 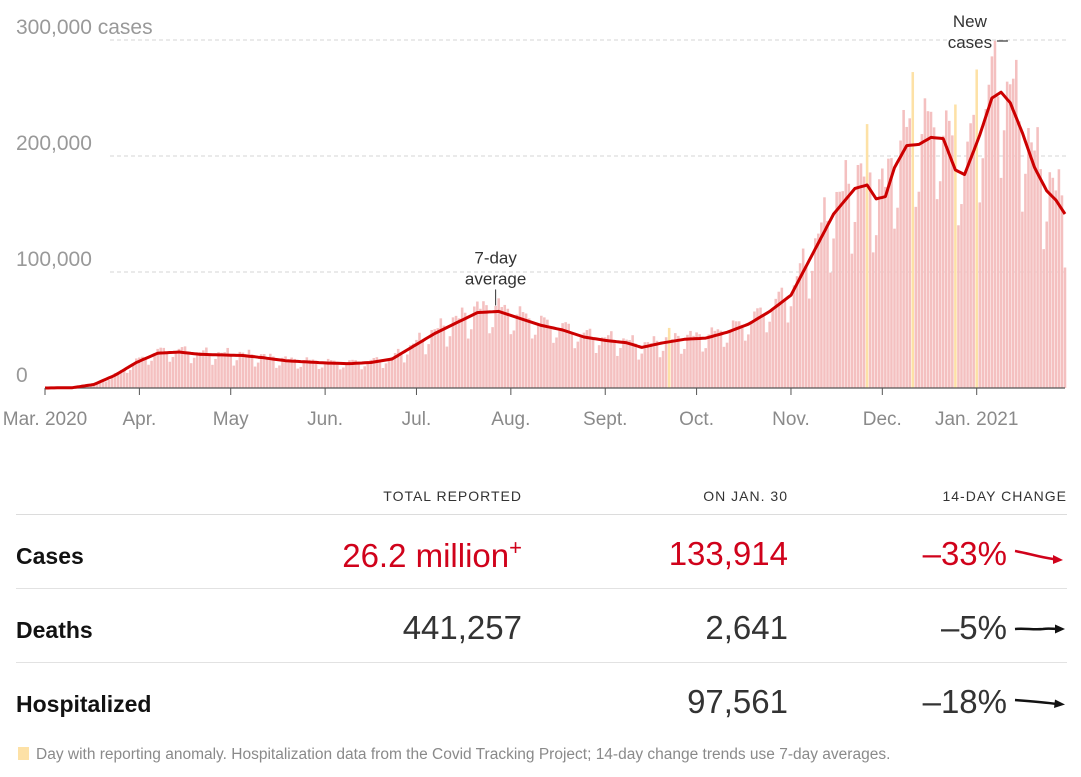 What do you see at coordinates (696, 419) in the screenshot?
I see `x-tick-label: Oct.` at bounding box center [696, 419].